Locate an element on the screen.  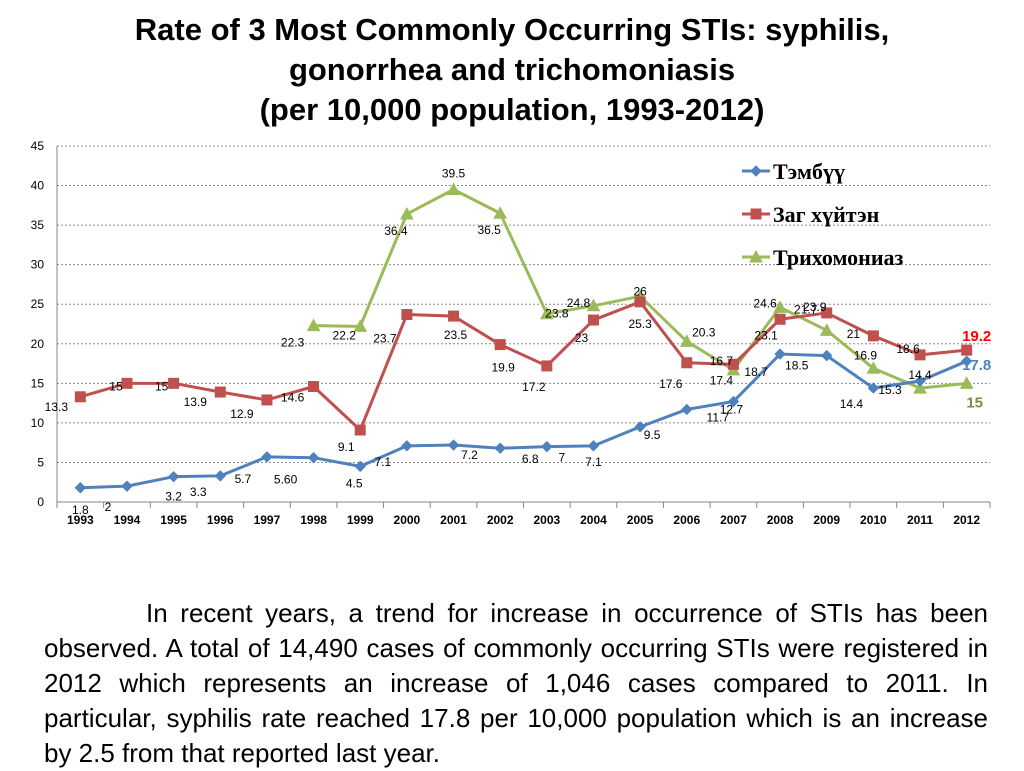
syphilis-data-label: 15.3 is located at coordinates (890, 390).